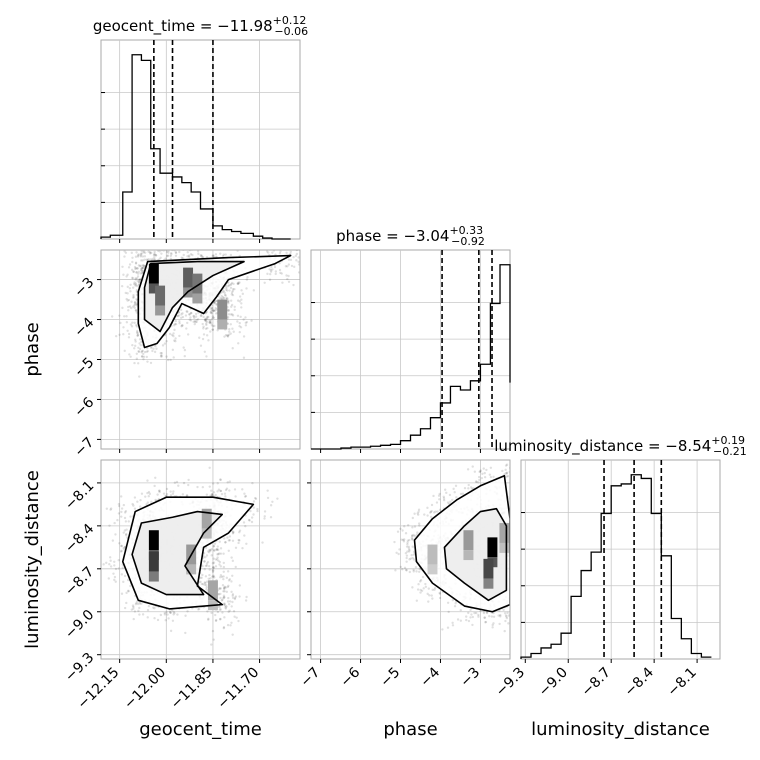  I want to click on panel-title-phase: phase = −3.04+0.33 −0.92, so click(410, 236).